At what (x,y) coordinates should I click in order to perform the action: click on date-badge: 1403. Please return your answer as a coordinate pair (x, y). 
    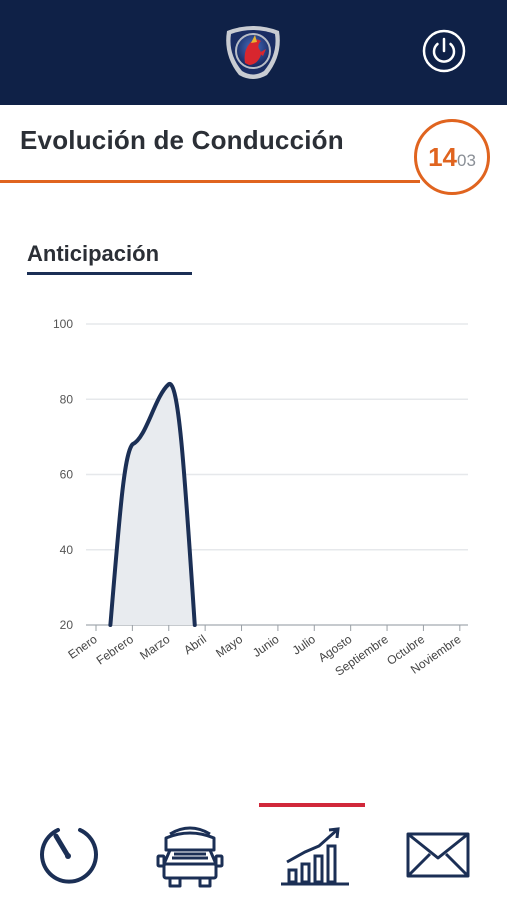
    Looking at the image, I should click on (452, 157).